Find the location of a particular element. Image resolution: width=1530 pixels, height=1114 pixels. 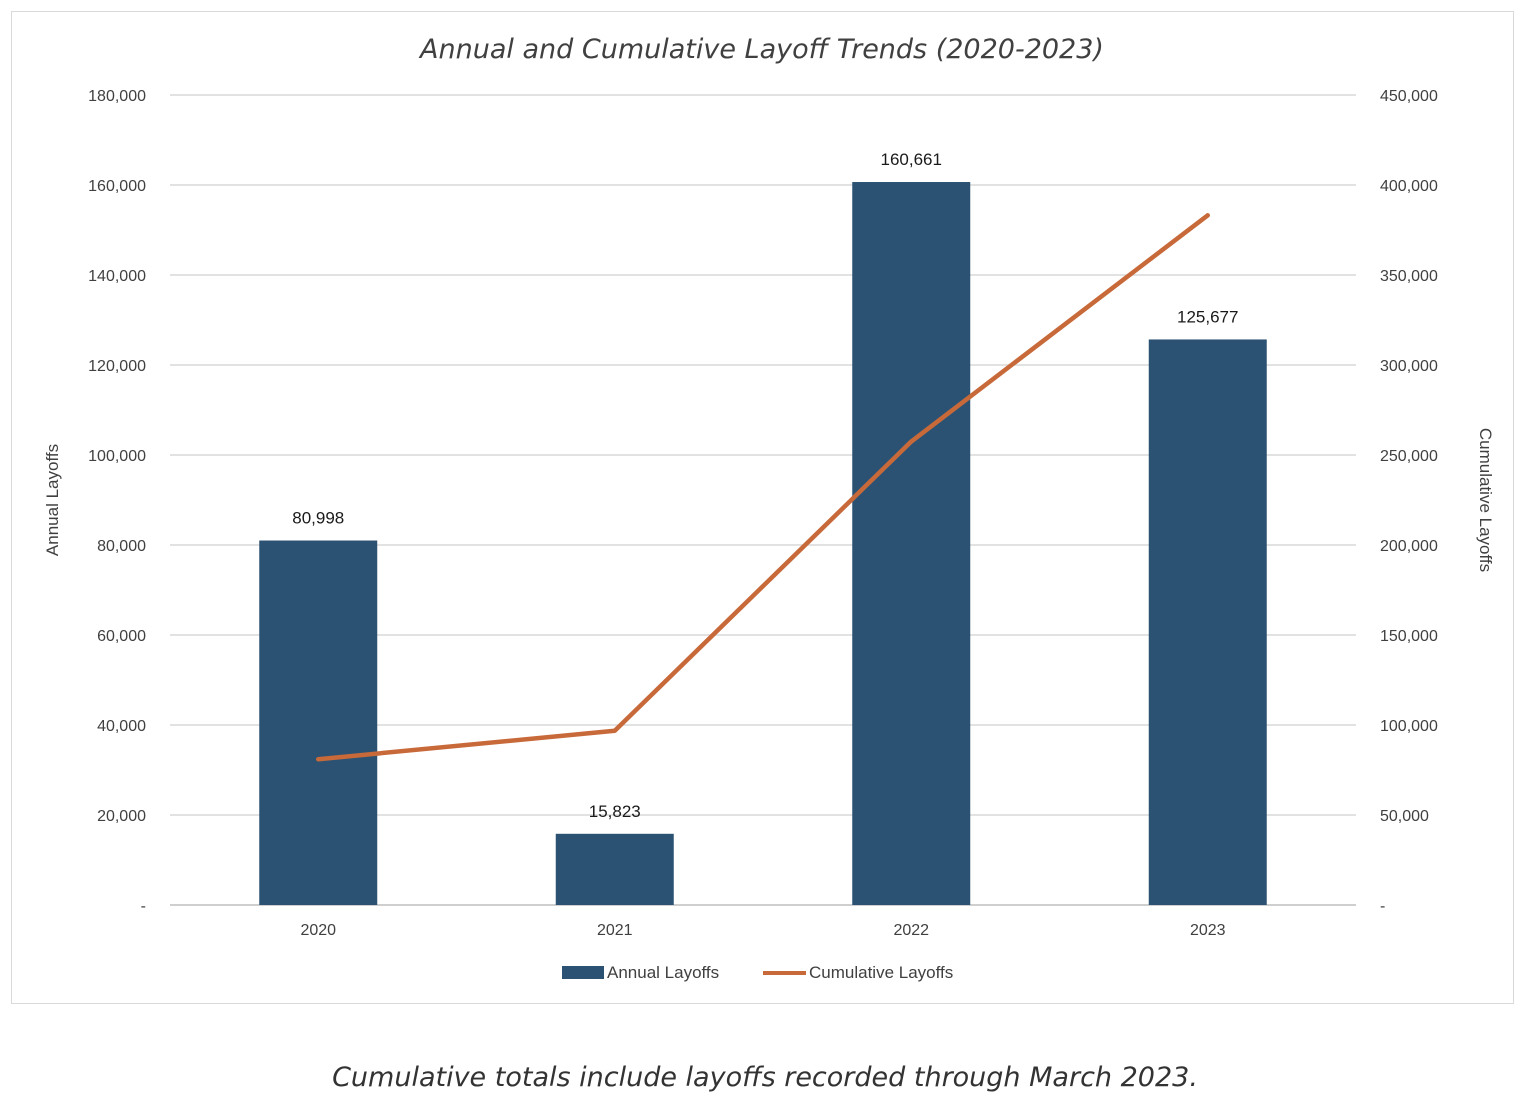

left-tick-label: 60,000 is located at coordinates (121, 636).